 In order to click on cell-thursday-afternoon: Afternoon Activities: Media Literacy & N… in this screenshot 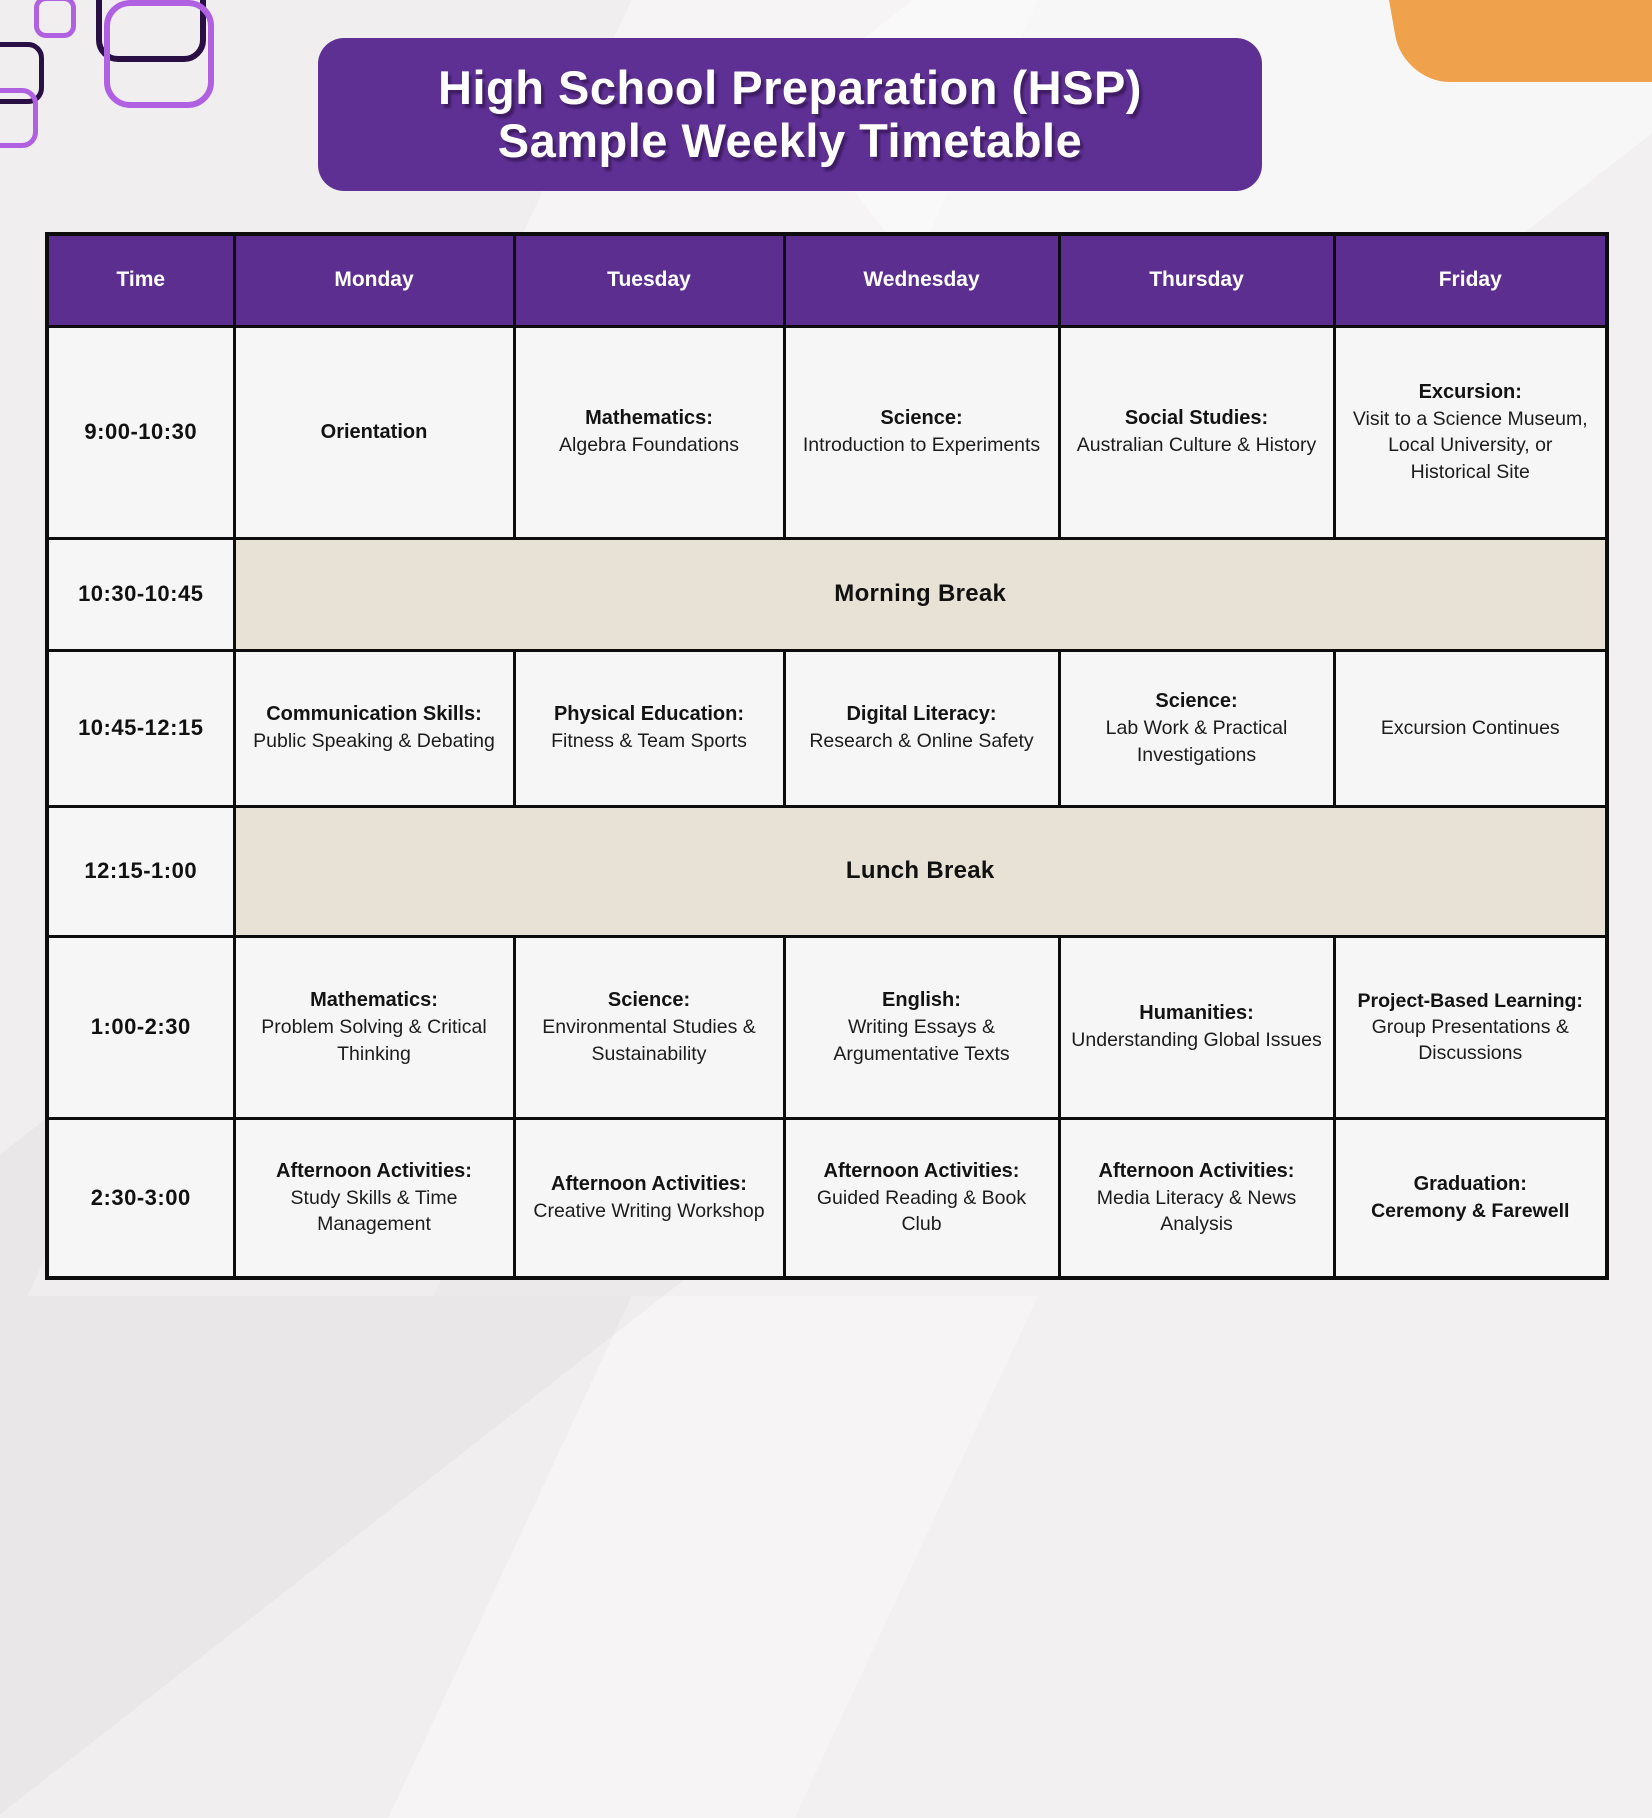, I will do `click(1196, 1198)`.